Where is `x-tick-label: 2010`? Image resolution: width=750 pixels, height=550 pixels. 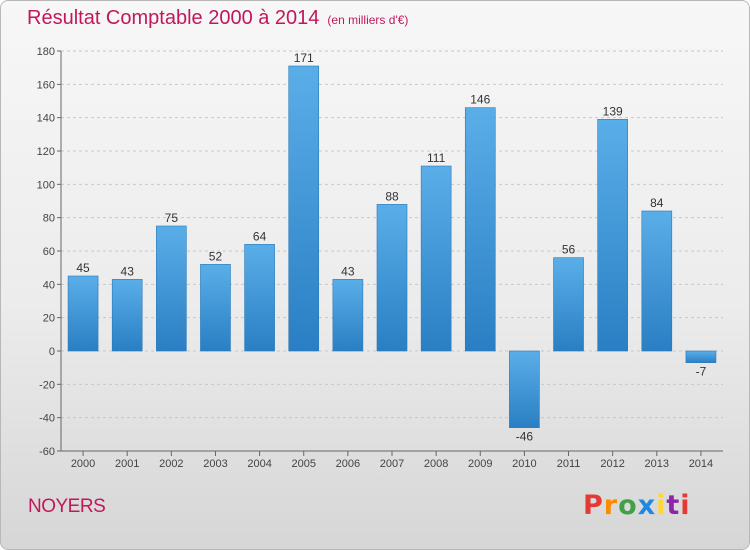
x-tick-label: 2010 is located at coordinates (524, 464).